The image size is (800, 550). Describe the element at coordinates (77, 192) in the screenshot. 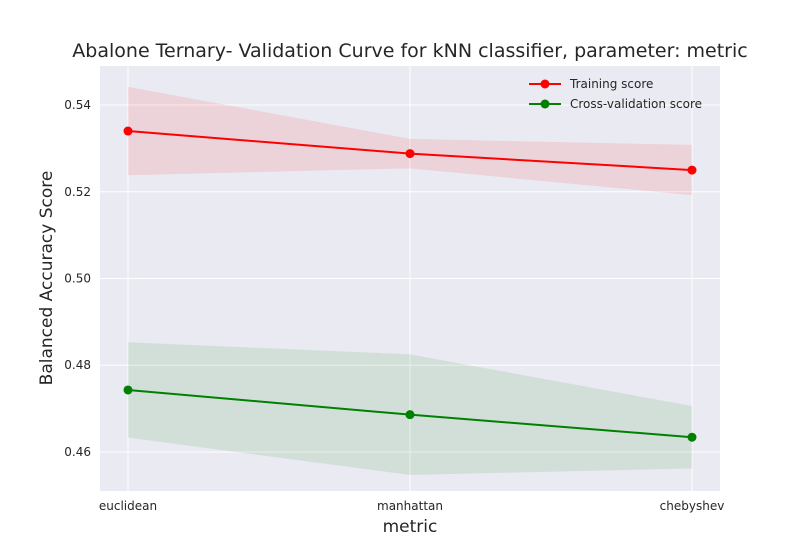

I see `y-tick-label: 0.52` at that location.